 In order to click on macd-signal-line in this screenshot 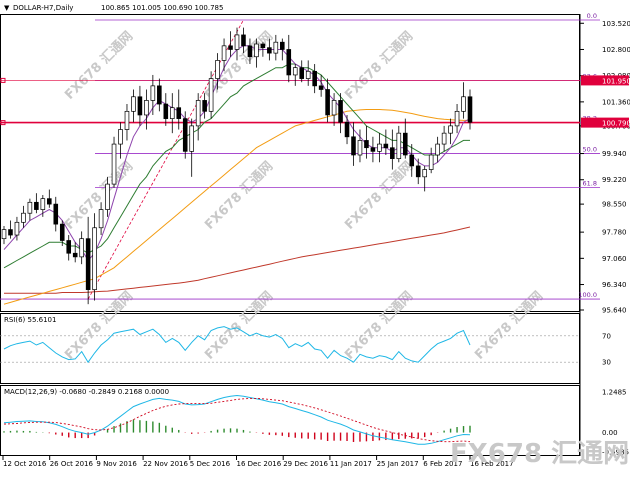, I will do `click(237, 420)`.